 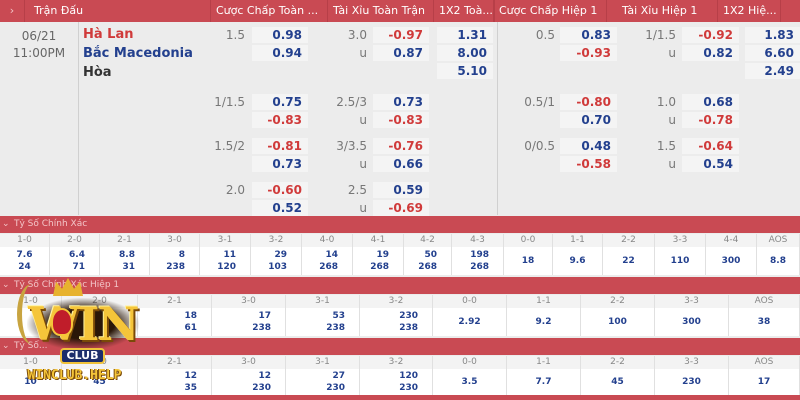 I want to click on score-cell: 3.5, so click(x=470, y=382).